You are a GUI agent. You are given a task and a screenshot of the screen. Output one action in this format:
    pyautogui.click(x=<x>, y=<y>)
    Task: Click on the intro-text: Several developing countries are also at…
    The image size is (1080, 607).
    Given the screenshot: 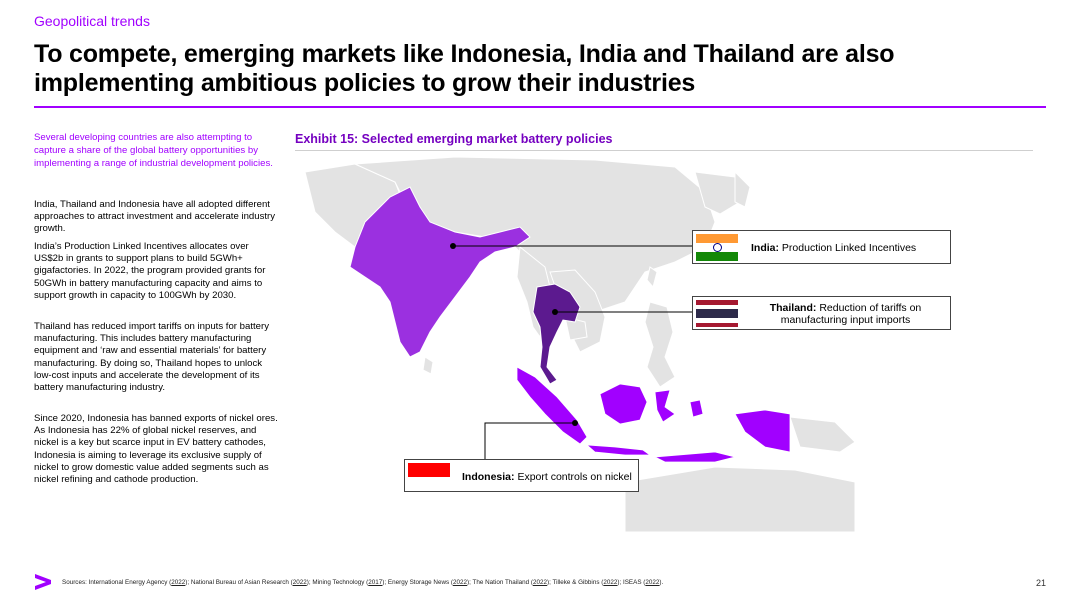 What is the action you would take?
    pyautogui.click(x=153, y=151)
    